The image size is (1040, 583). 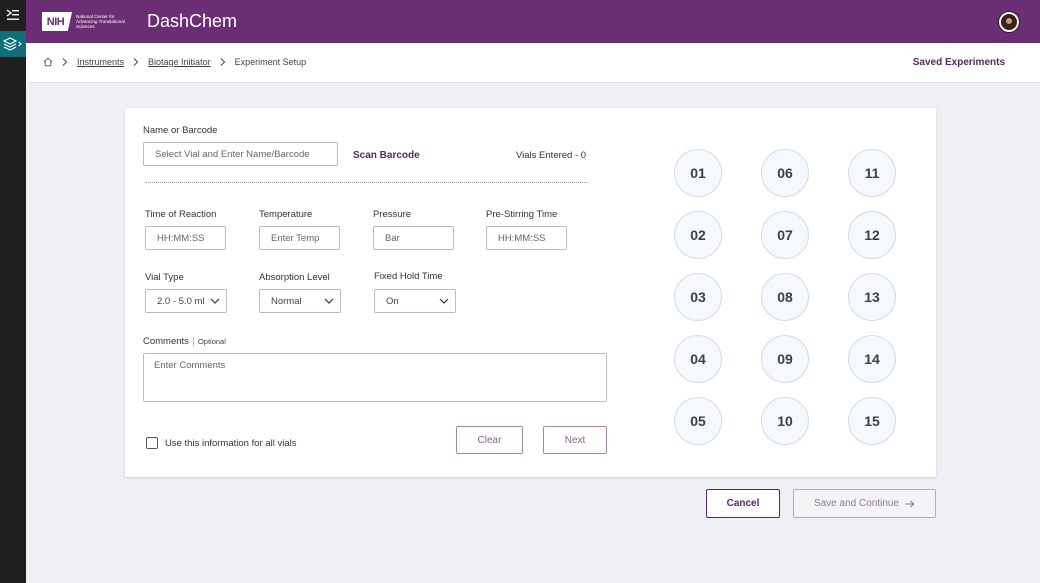 I want to click on pressure-input: Bar, so click(x=413, y=238).